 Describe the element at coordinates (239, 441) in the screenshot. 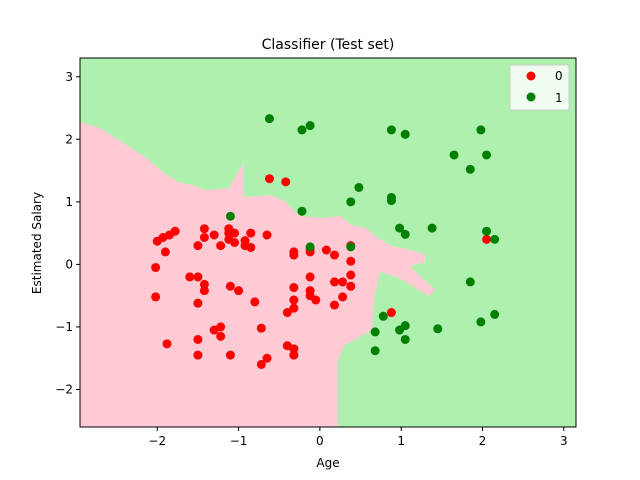

I see `x-tick-label: −1` at that location.